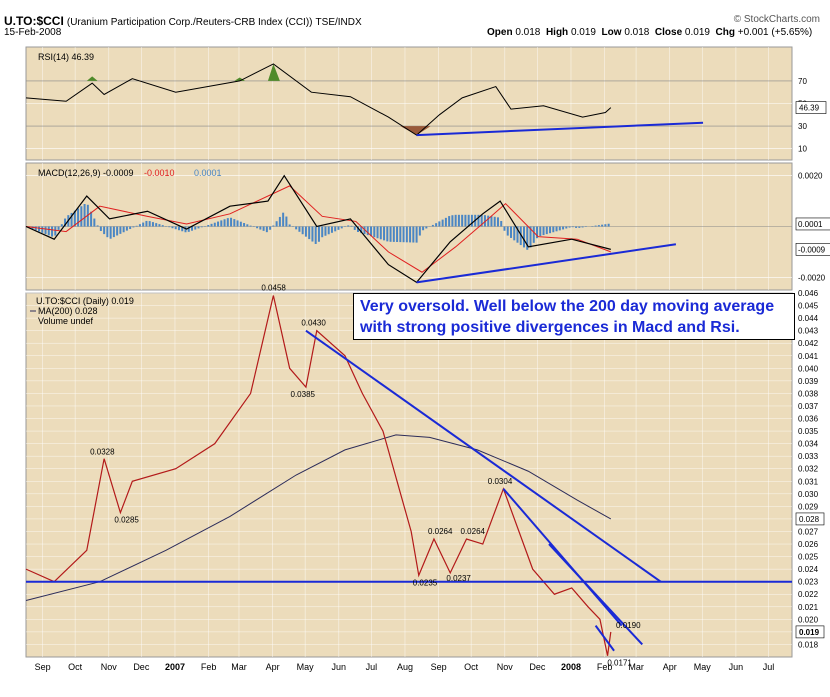 This screenshot has width=830, height=697. Describe the element at coordinates (338, 22) in the screenshot. I see `exchange-label: TSE/INDX` at that location.